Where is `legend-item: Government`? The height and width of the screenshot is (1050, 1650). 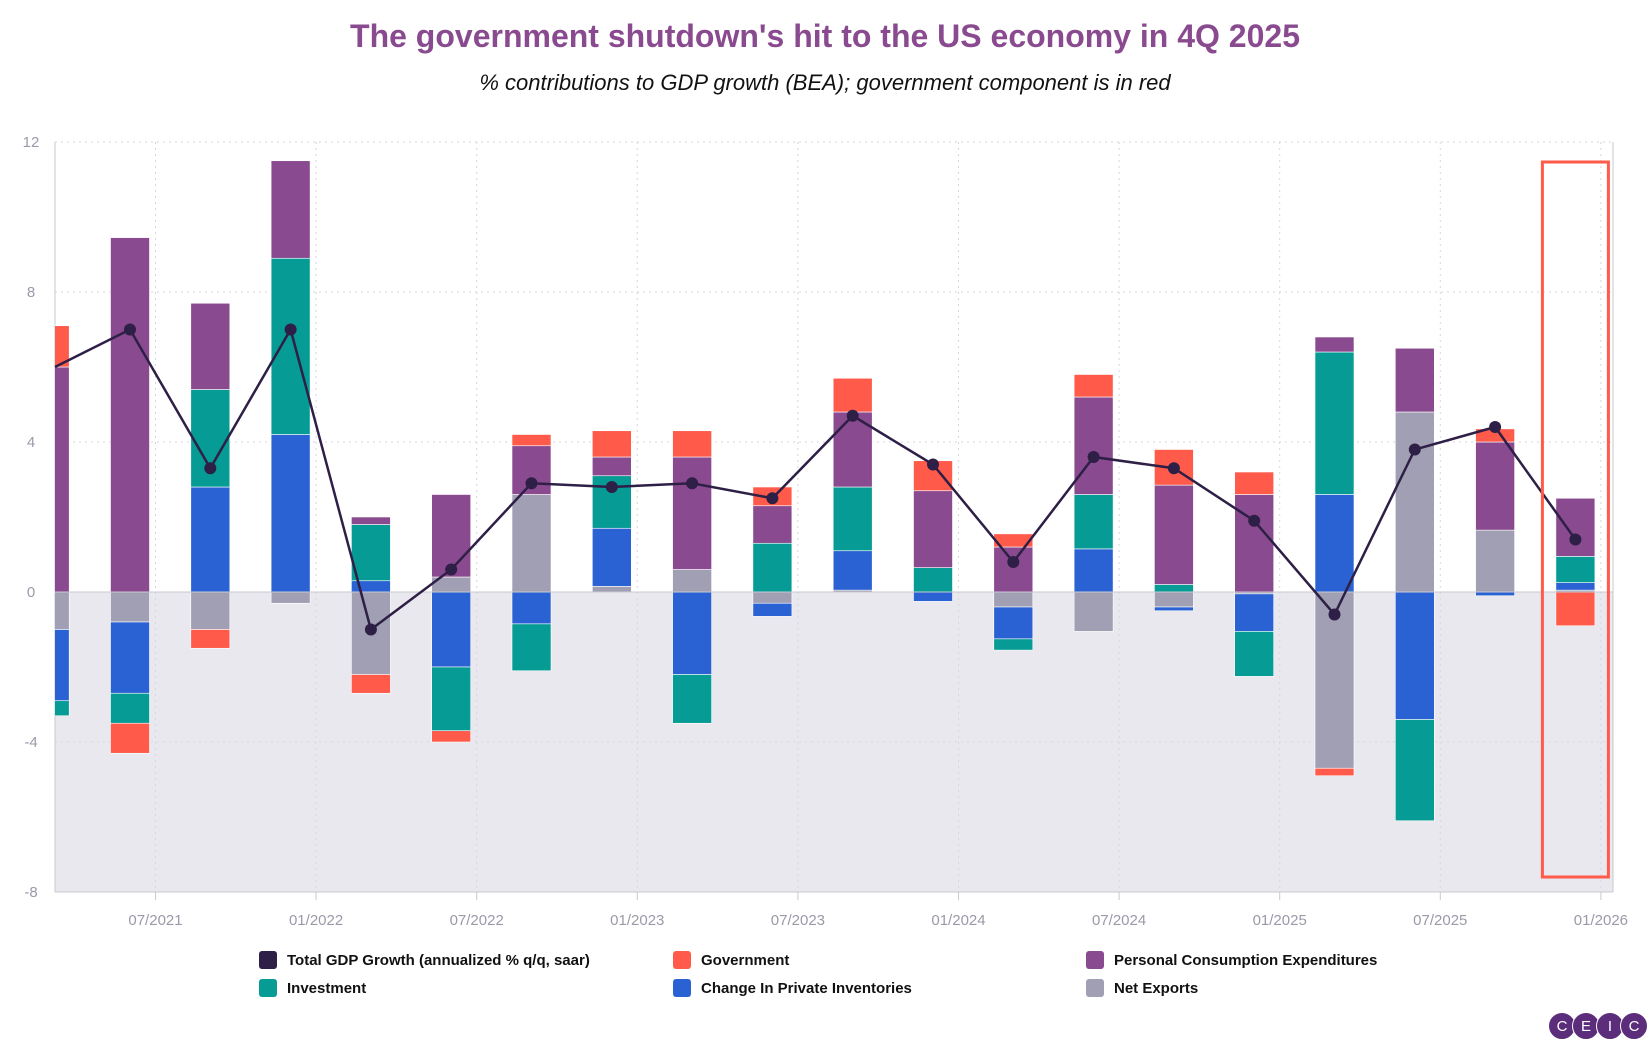
legend-item: Government is located at coordinates (731, 960).